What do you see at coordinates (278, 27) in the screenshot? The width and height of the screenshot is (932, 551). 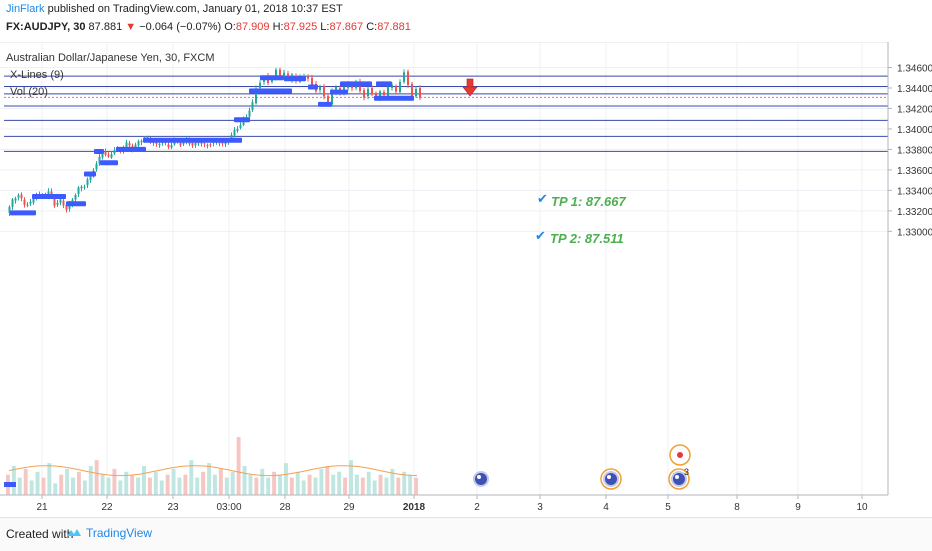 I see `high-label: H:` at bounding box center [278, 27].